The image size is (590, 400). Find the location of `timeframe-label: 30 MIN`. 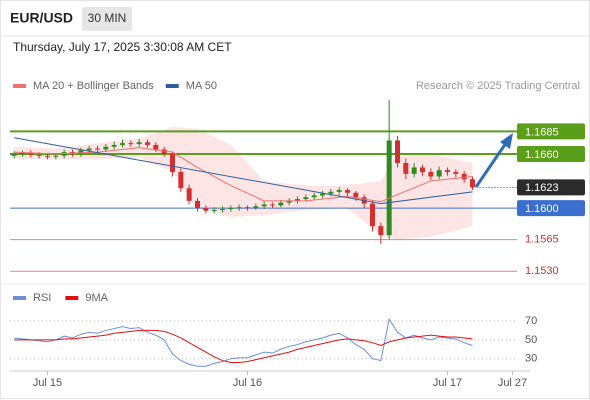

timeframe-label: 30 MIN is located at coordinates (107, 18).